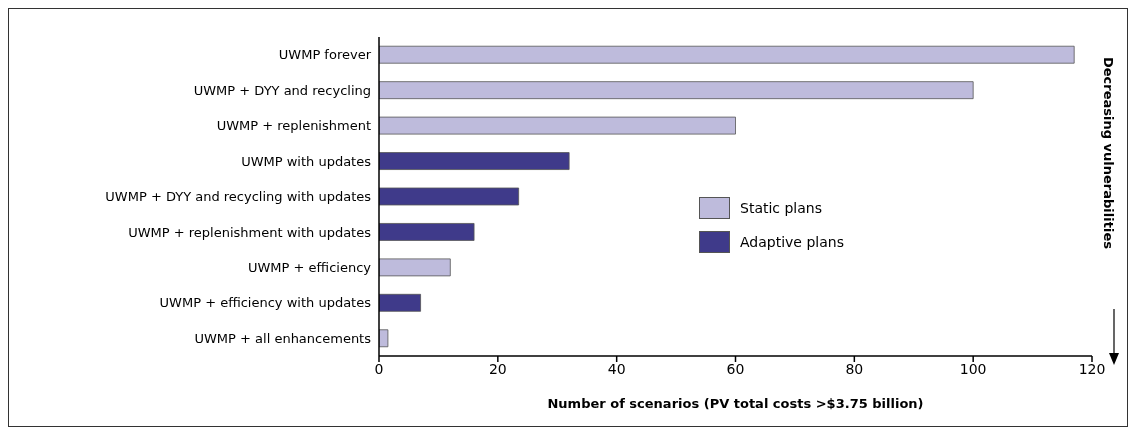 This screenshot has width=1134, height=433. What do you see at coordinates (283, 338) in the screenshot?
I see `y-tick-label: UWMP + all enhancements` at bounding box center [283, 338].